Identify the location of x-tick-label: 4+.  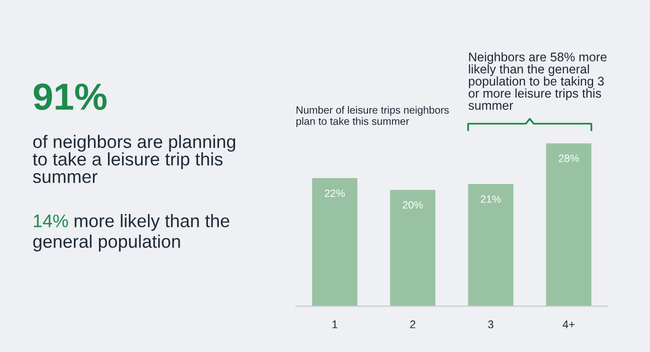
(568, 324).